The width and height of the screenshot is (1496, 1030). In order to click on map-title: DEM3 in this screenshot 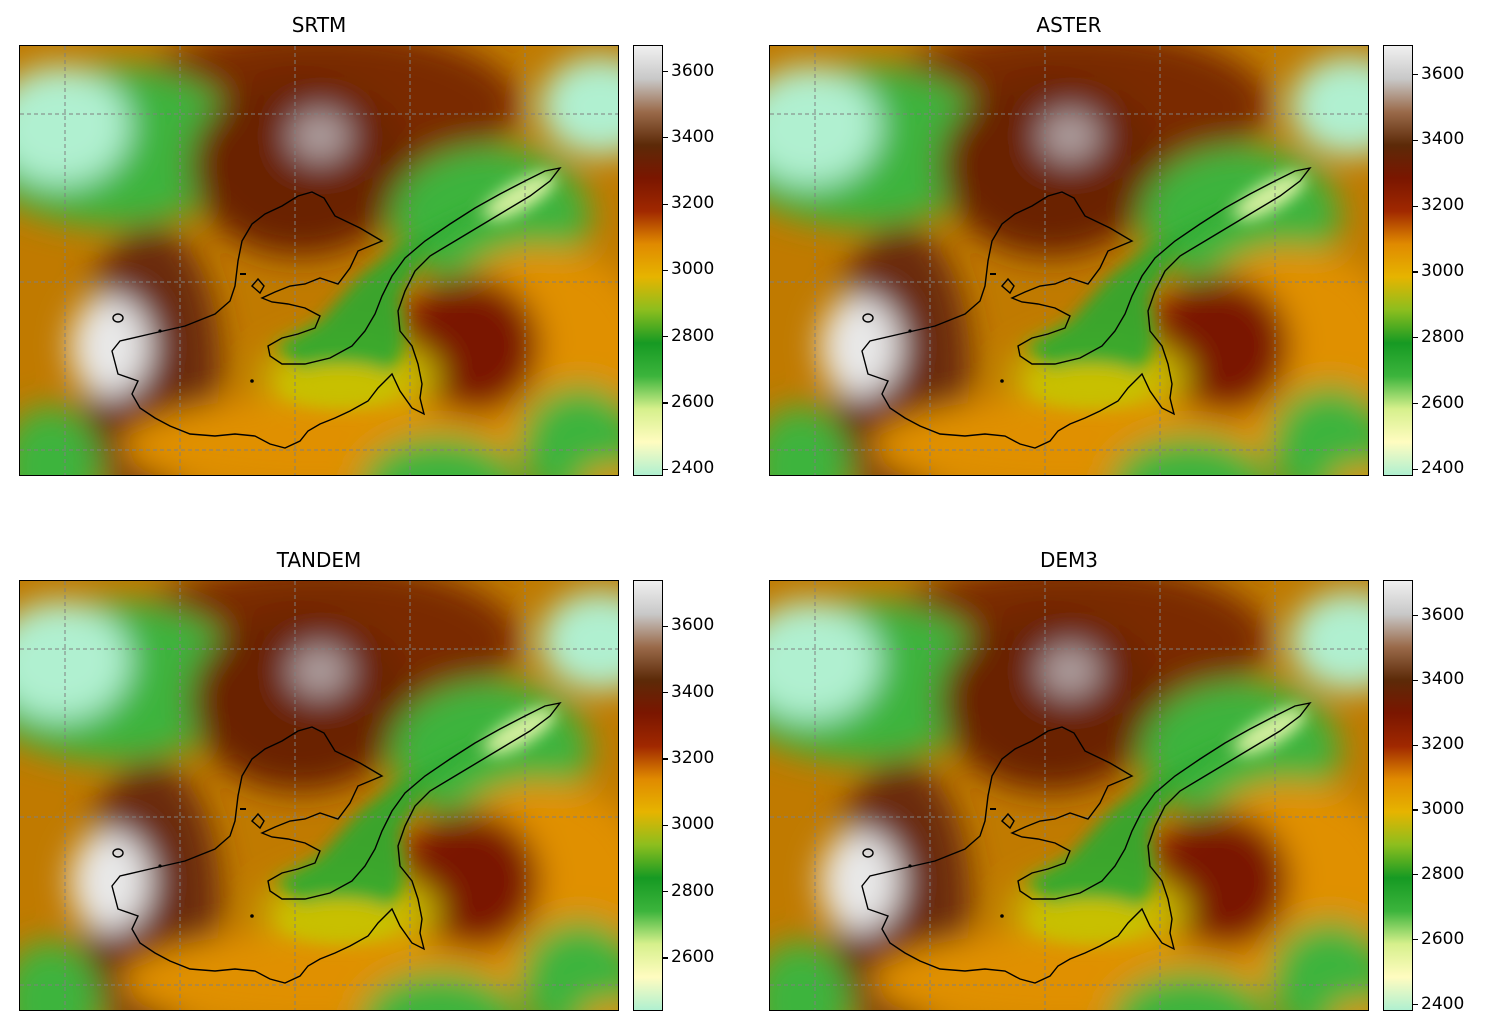, I will do `click(1069, 560)`.